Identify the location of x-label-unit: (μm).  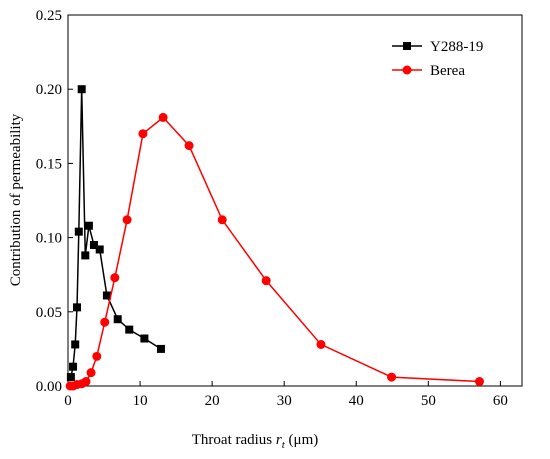
(301, 440).